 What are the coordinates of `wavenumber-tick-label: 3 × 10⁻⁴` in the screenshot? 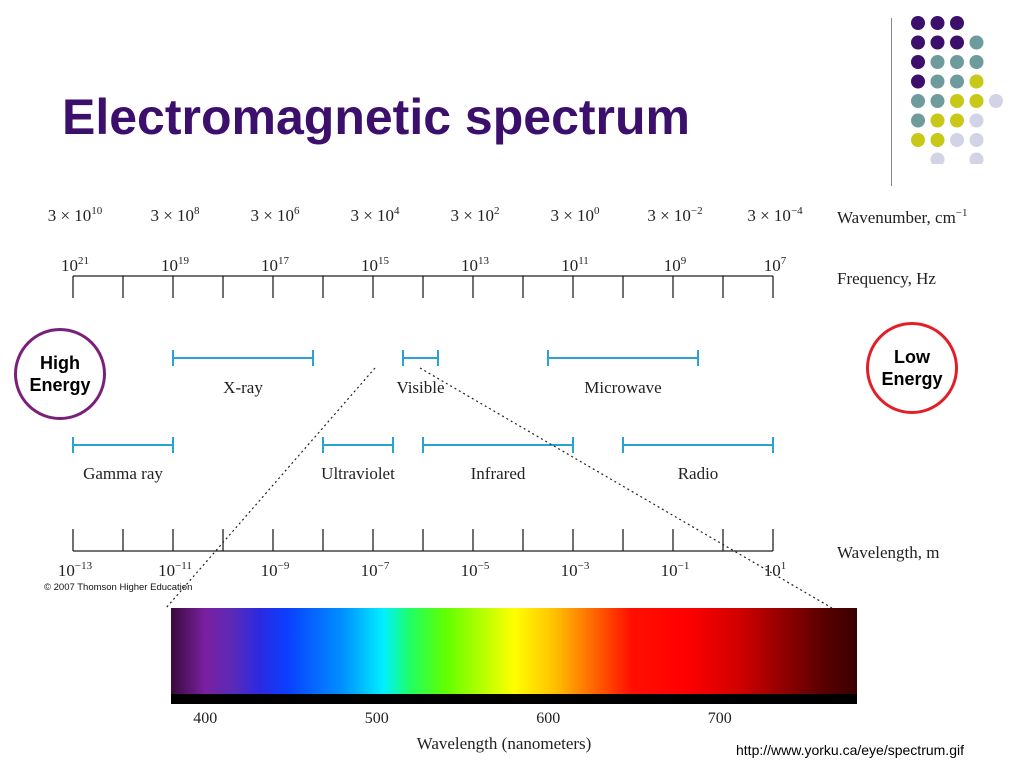 It's located at (775, 215).